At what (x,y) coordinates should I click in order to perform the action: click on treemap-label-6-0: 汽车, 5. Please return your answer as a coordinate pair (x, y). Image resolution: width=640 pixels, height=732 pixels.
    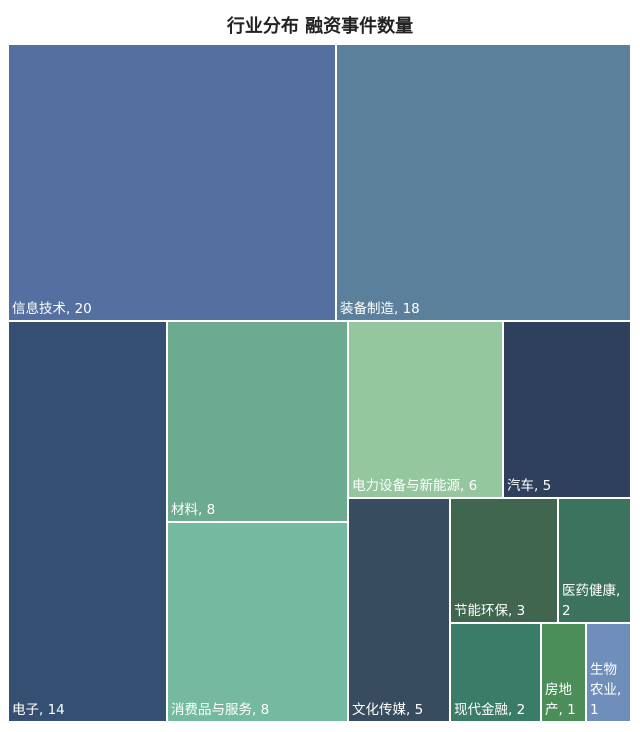
    Looking at the image, I should click on (529, 485).